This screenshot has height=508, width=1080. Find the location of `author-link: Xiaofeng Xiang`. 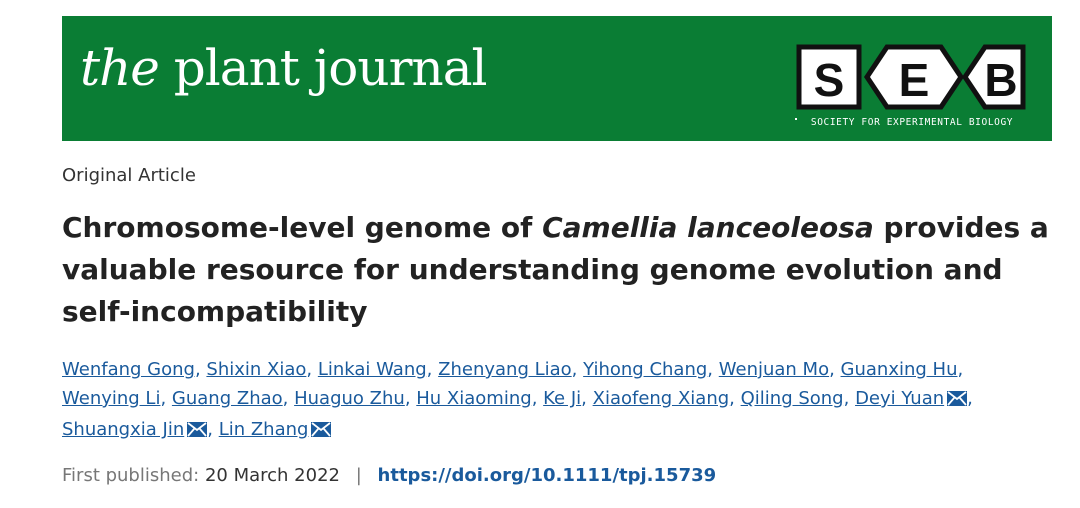

author-link: Xiaofeng Xiang is located at coordinates (661, 398).